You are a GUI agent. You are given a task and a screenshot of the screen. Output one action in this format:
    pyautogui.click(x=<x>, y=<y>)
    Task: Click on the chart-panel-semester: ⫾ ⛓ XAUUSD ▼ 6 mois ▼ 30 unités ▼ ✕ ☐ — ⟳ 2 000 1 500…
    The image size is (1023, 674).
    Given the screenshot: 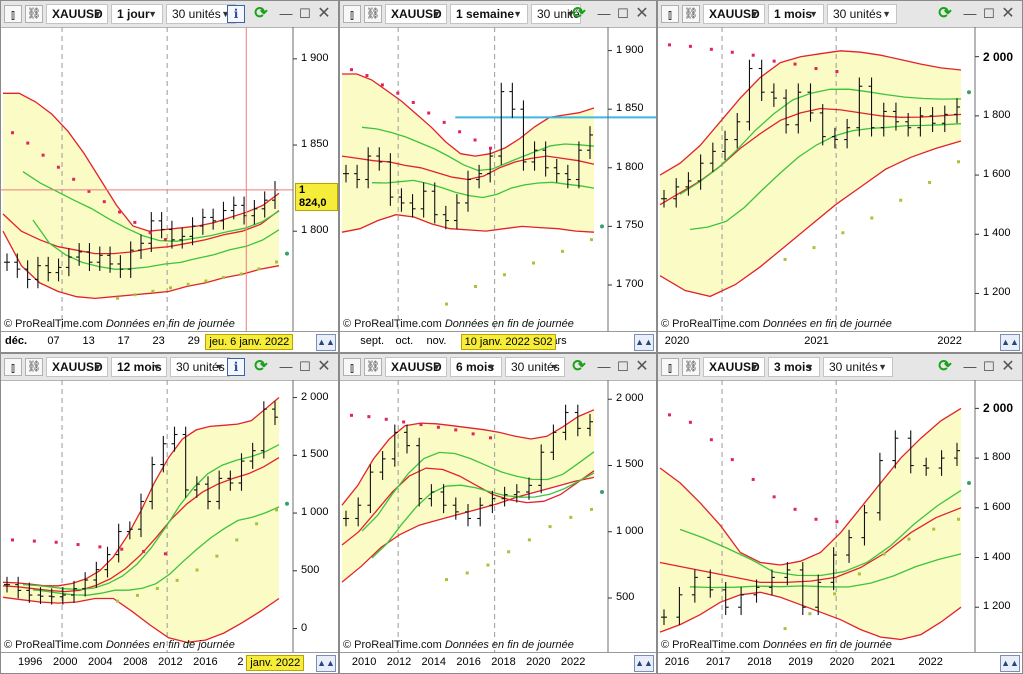 What is the action you would take?
    pyautogui.click(x=498, y=513)
    